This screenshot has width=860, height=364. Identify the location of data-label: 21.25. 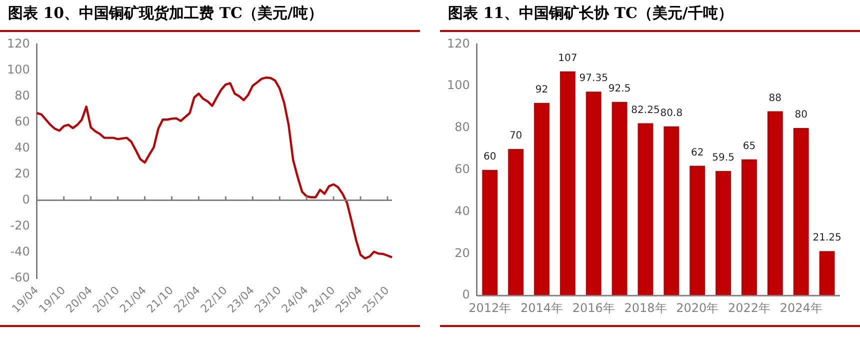
(827, 238).